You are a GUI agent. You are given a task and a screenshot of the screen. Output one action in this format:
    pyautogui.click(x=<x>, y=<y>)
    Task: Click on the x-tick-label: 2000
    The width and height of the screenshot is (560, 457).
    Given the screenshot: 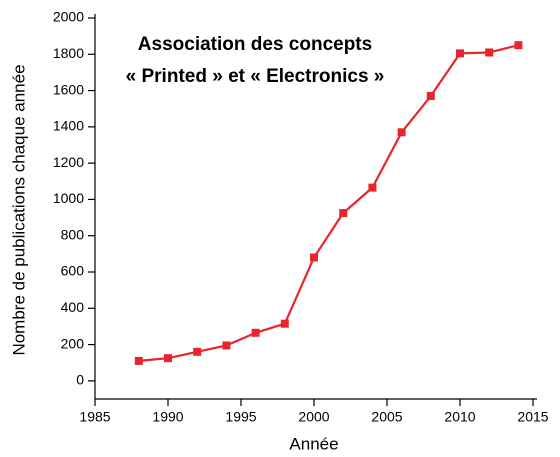 What is the action you would take?
    pyautogui.click(x=313, y=417)
    